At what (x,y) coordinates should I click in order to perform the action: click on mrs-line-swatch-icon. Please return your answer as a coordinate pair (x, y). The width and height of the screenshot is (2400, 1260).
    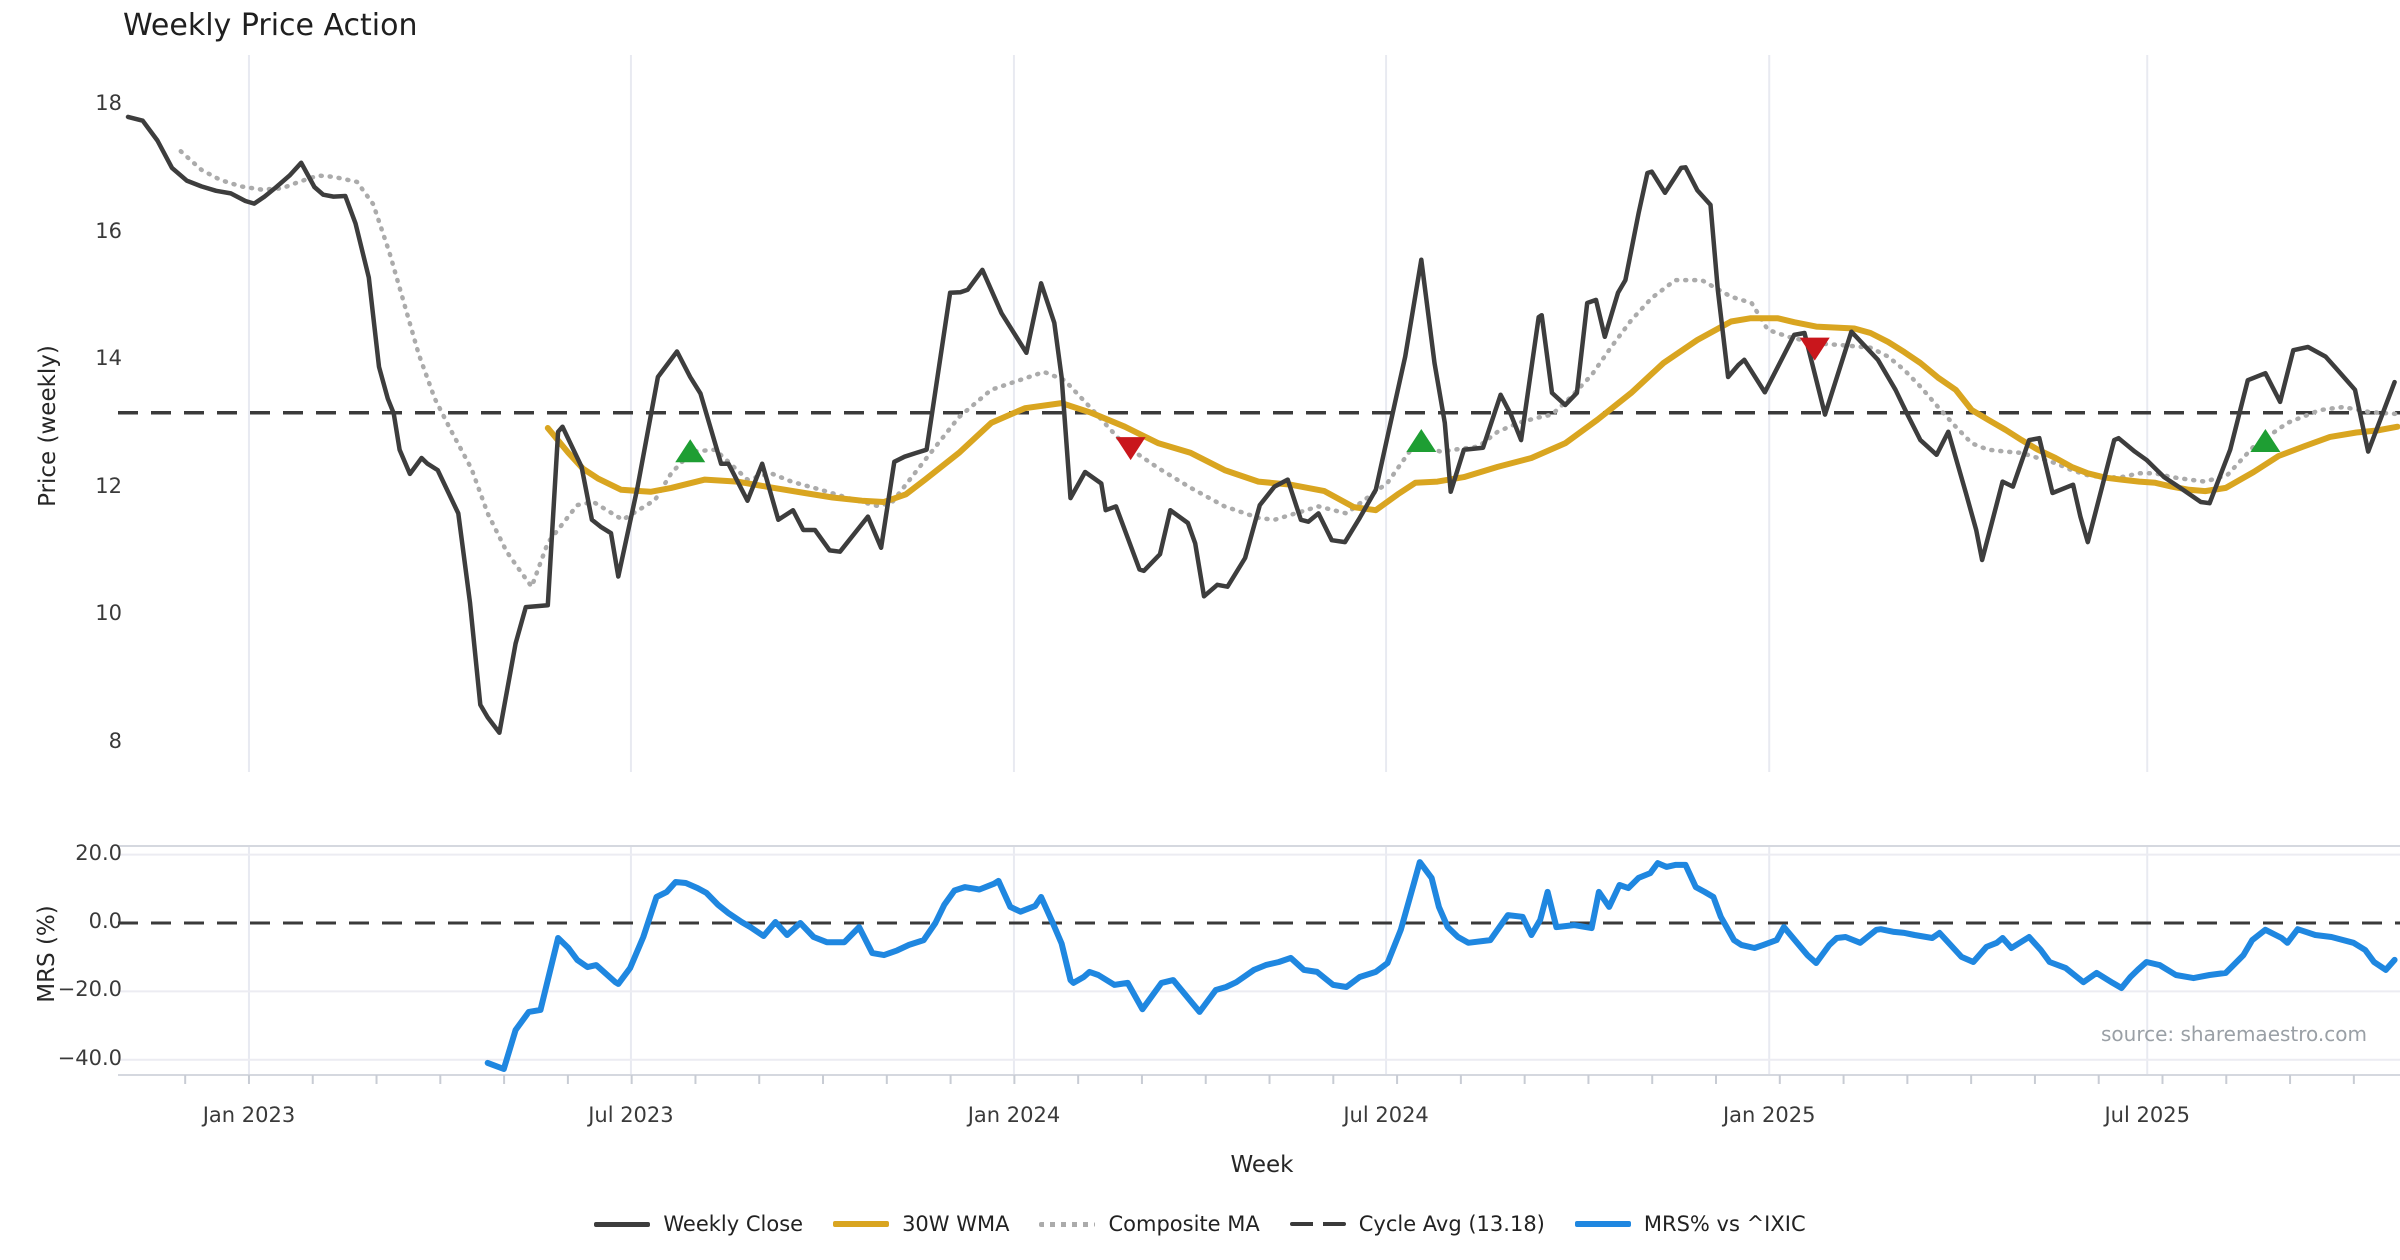
    Looking at the image, I should click on (1602, 1224).